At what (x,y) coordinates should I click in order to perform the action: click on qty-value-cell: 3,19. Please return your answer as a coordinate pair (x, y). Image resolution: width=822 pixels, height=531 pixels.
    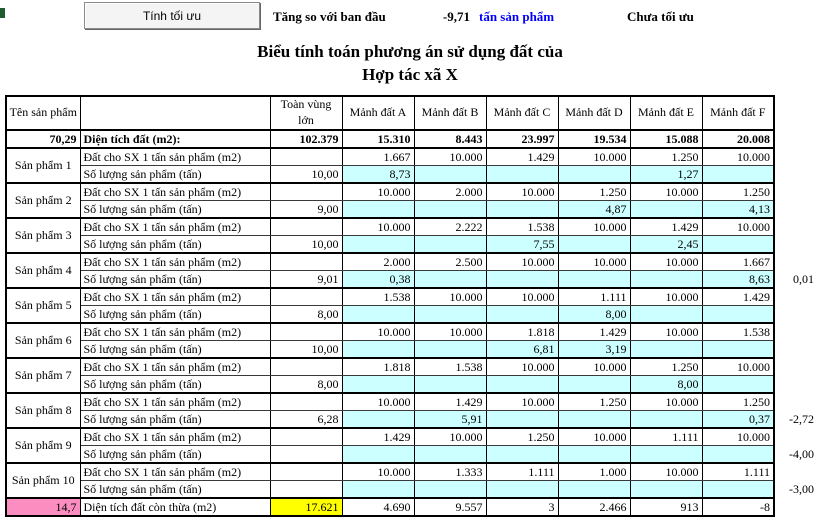
    Looking at the image, I should click on (594, 349).